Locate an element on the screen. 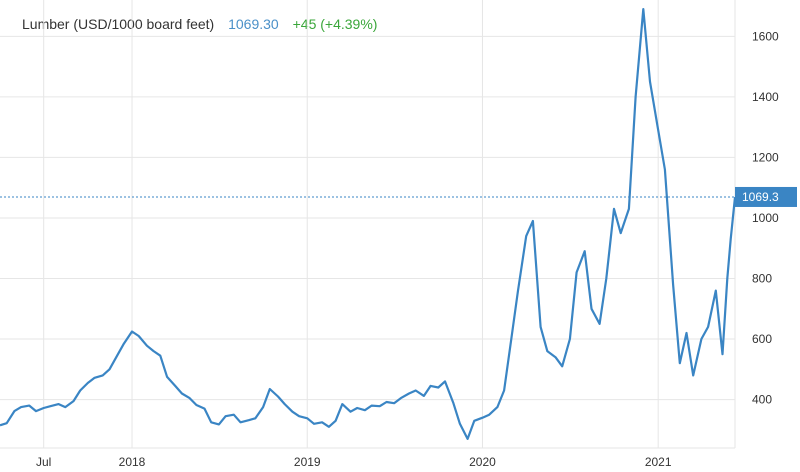  last-value-box is located at coordinates (766, 196).